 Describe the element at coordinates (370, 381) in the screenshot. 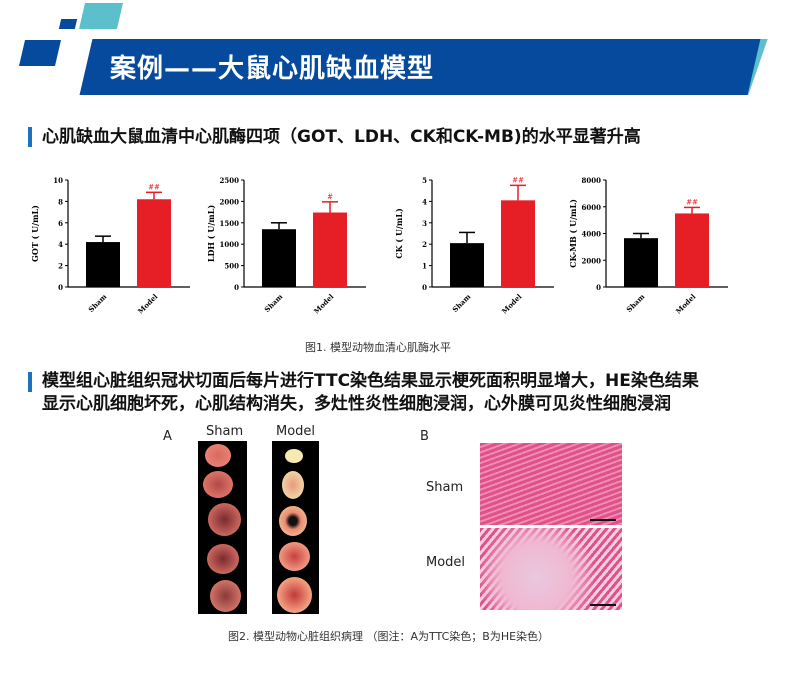

I see `section2-heading-line1: 模型组心脏组织冠状切面后每片进行TTC染色结果显示梗死面积明显增大，HE染色结果` at that location.